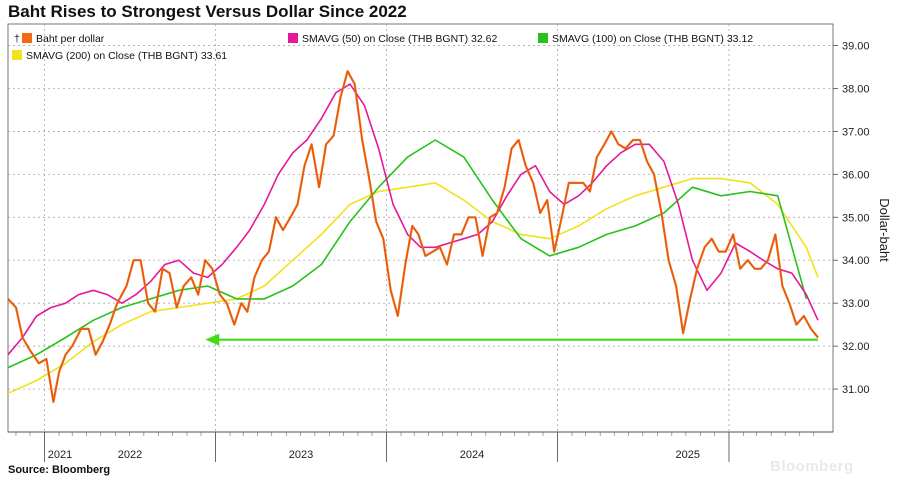 The height and width of the screenshot is (485, 900). I want to click on y-tick-label: 37.00, so click(856, 132).